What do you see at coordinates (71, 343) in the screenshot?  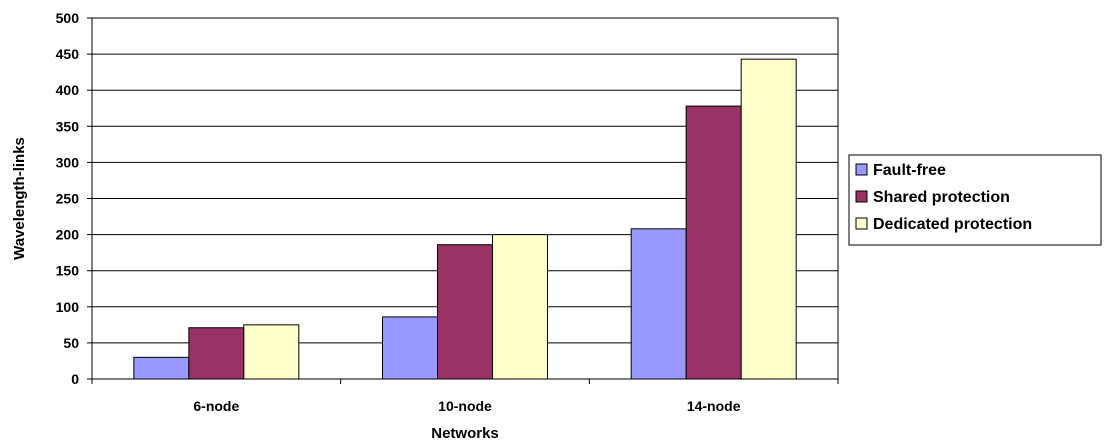 I see `y-tick-label: 50` at bounding box center [71, 343].